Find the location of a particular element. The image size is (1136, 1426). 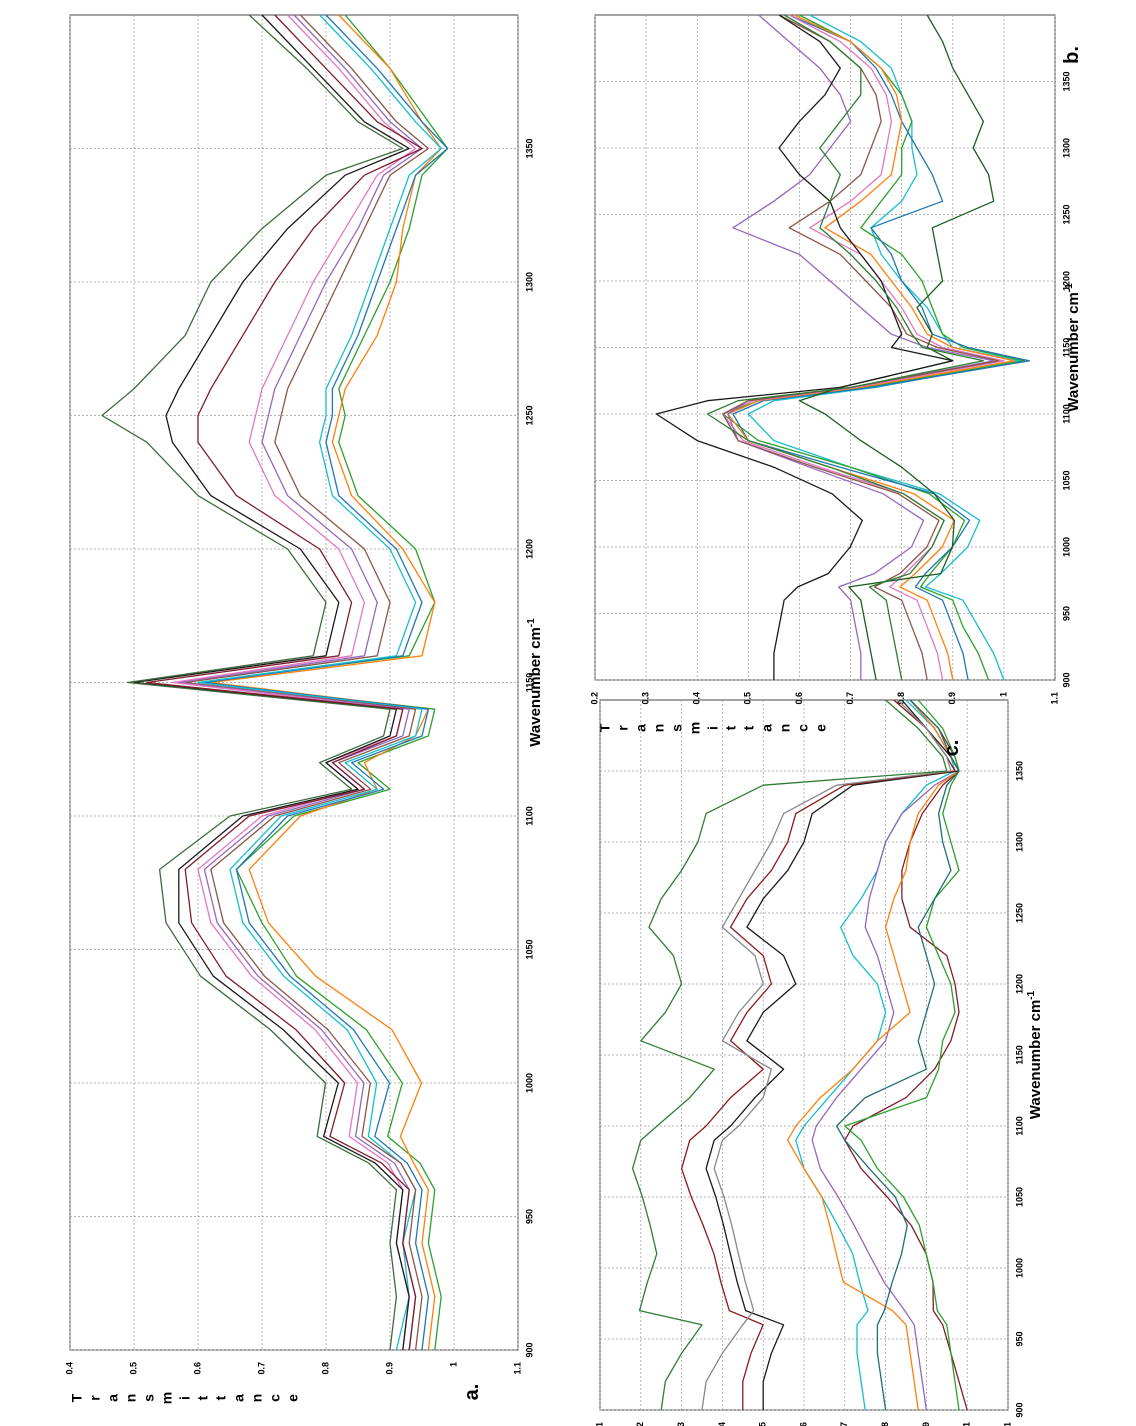

spectrum-line is located at coordinates (875, 1055).